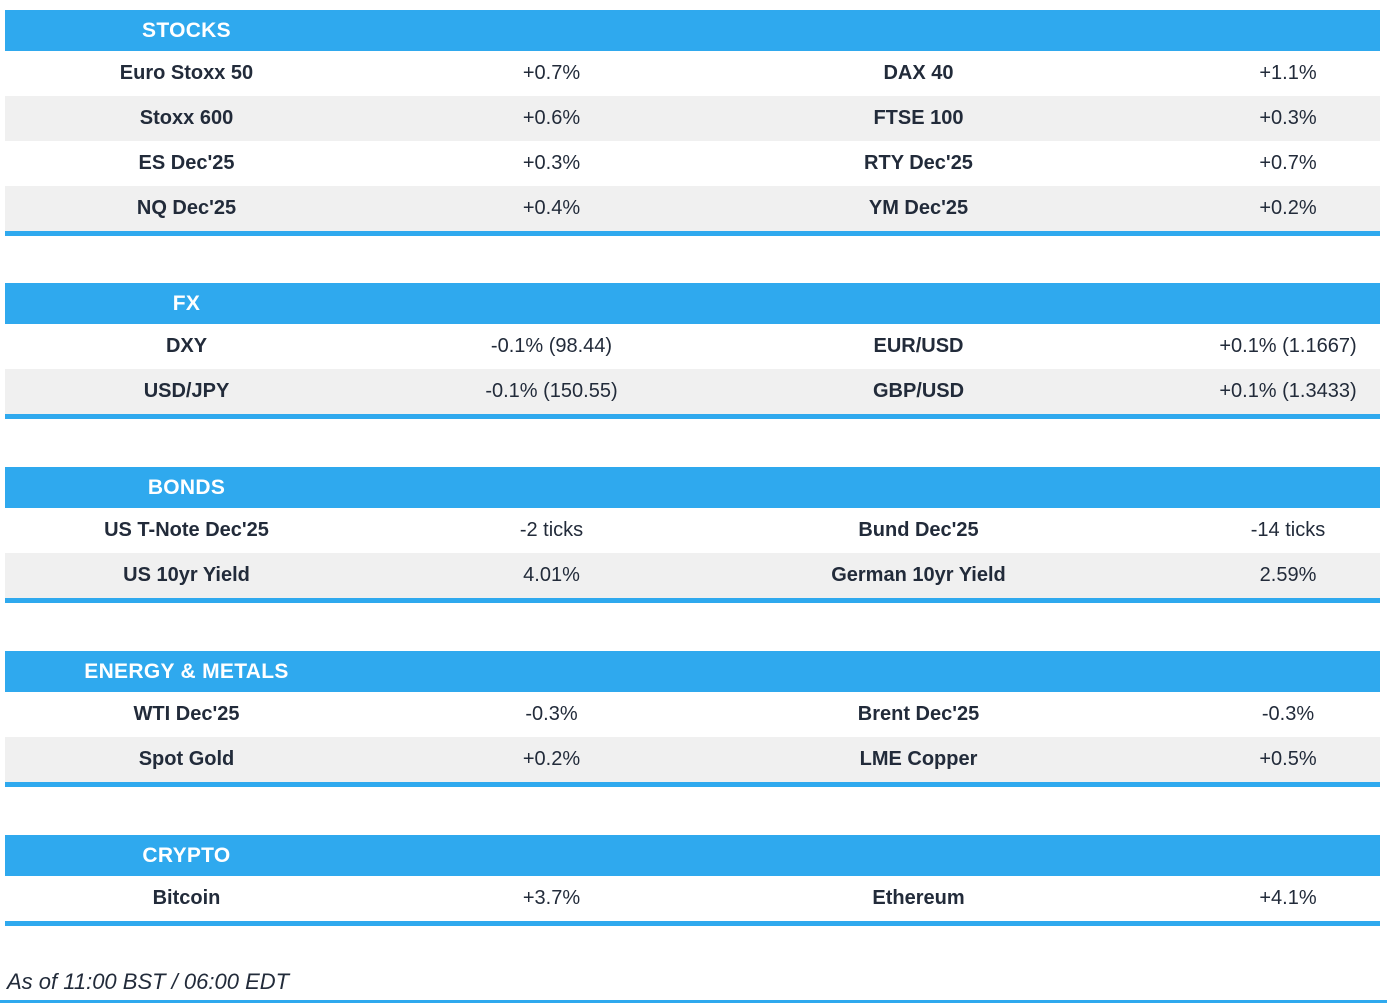 The image size is (1387, 1003). Describe the element at coordinates (918, 759) in the screenshot. I see `instrument-label: LME Copper` at that location.